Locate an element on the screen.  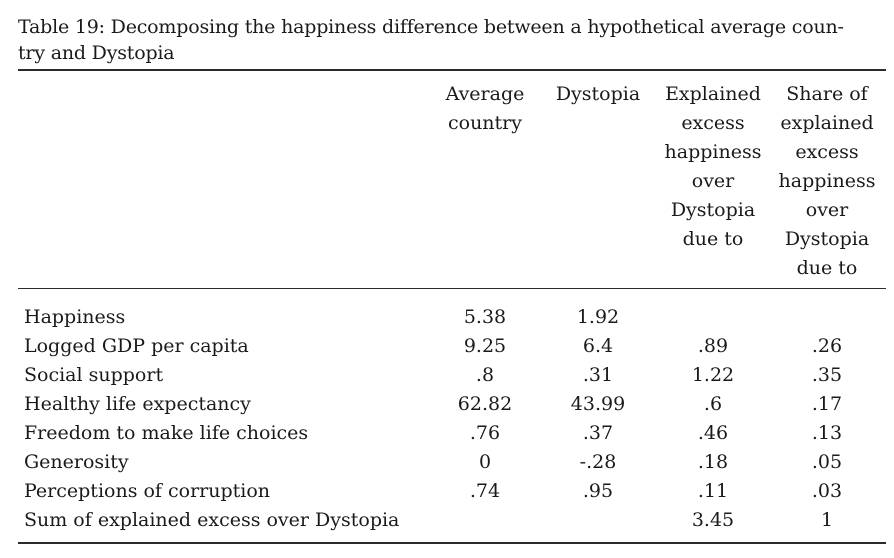
row-label: Perceptions of corruption is located at coordinates (147, 491).